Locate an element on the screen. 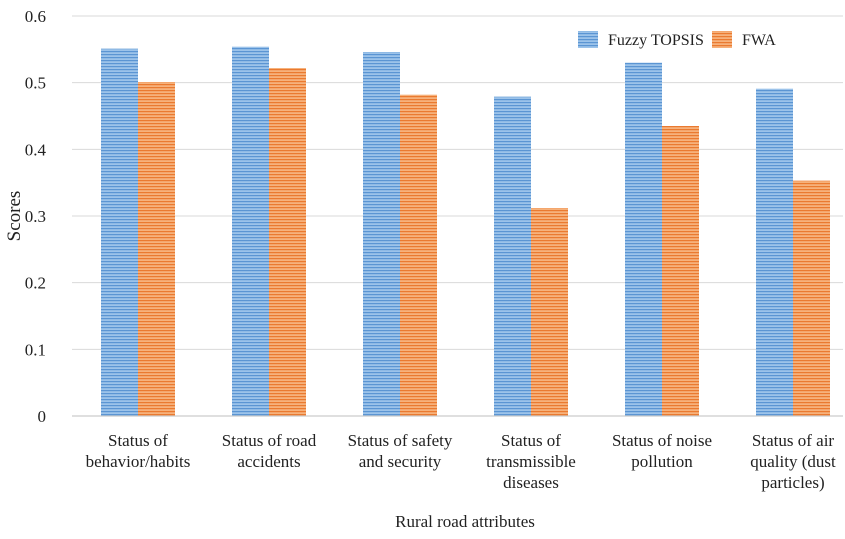  x-tick-label: Status of behavior/habits is located at coordinates (138, 451).